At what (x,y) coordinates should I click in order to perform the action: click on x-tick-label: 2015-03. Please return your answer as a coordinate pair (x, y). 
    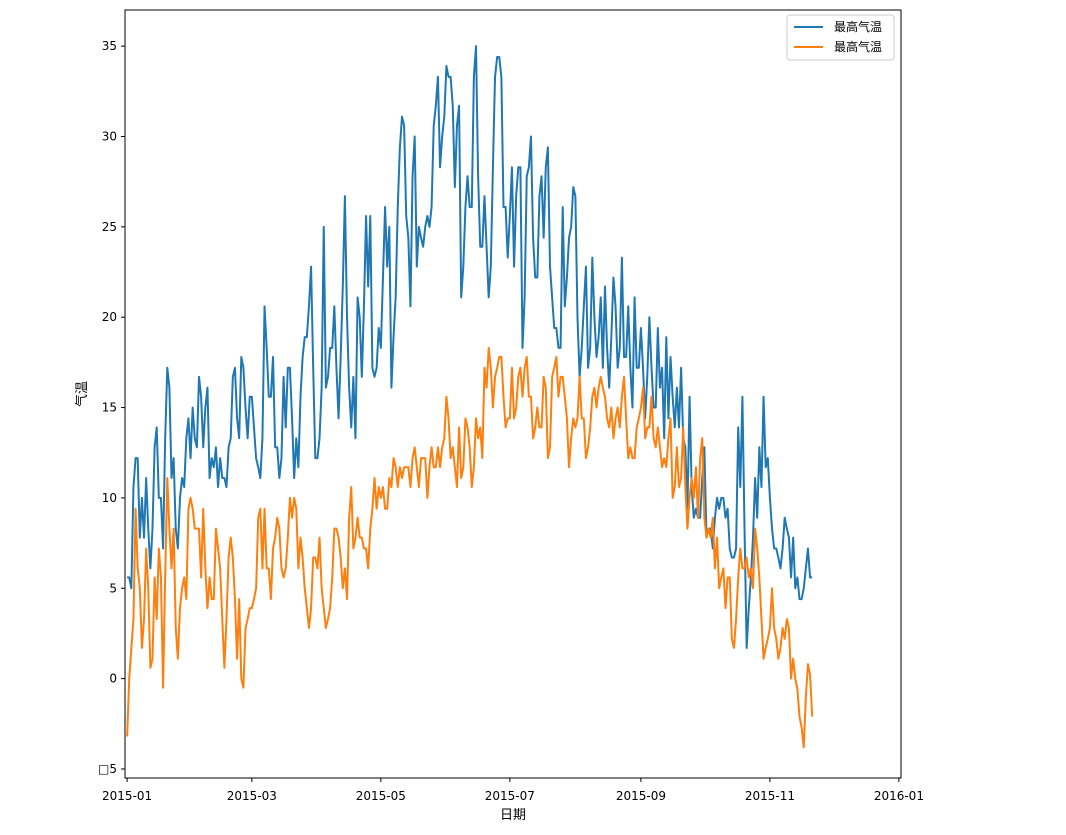
    Looking at the image, I should click on (252, 796).